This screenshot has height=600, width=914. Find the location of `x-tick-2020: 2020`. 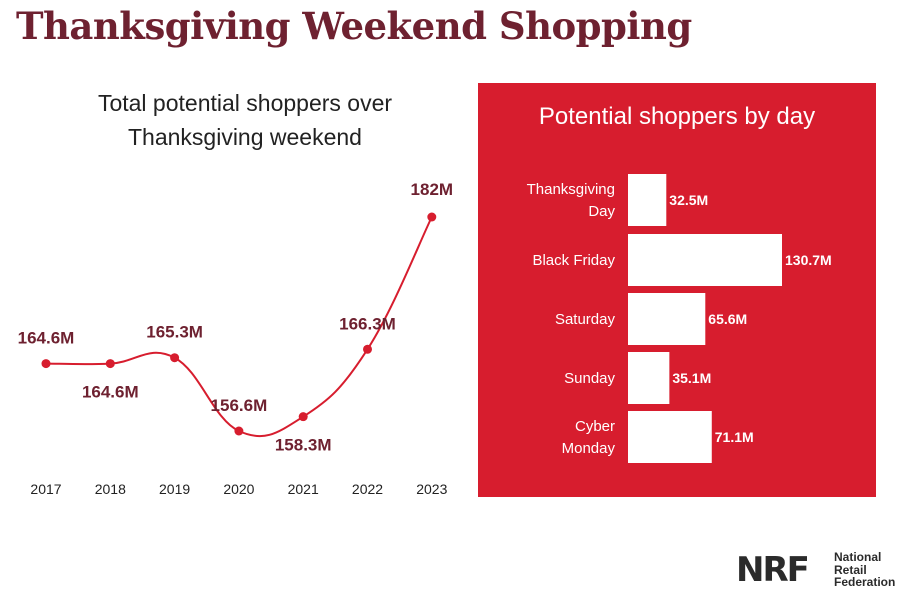

x-tick-2020: 2020 is located at coordinates (238, 489).